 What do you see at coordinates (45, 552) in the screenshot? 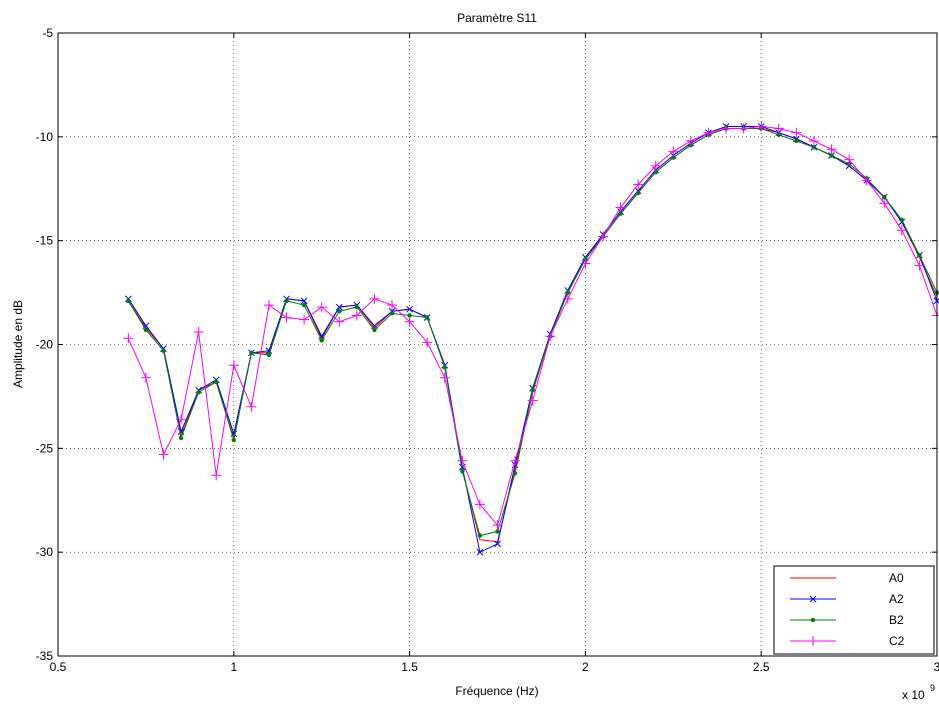
I see `y-tick-label: -30` at bounding box center [45, 552].